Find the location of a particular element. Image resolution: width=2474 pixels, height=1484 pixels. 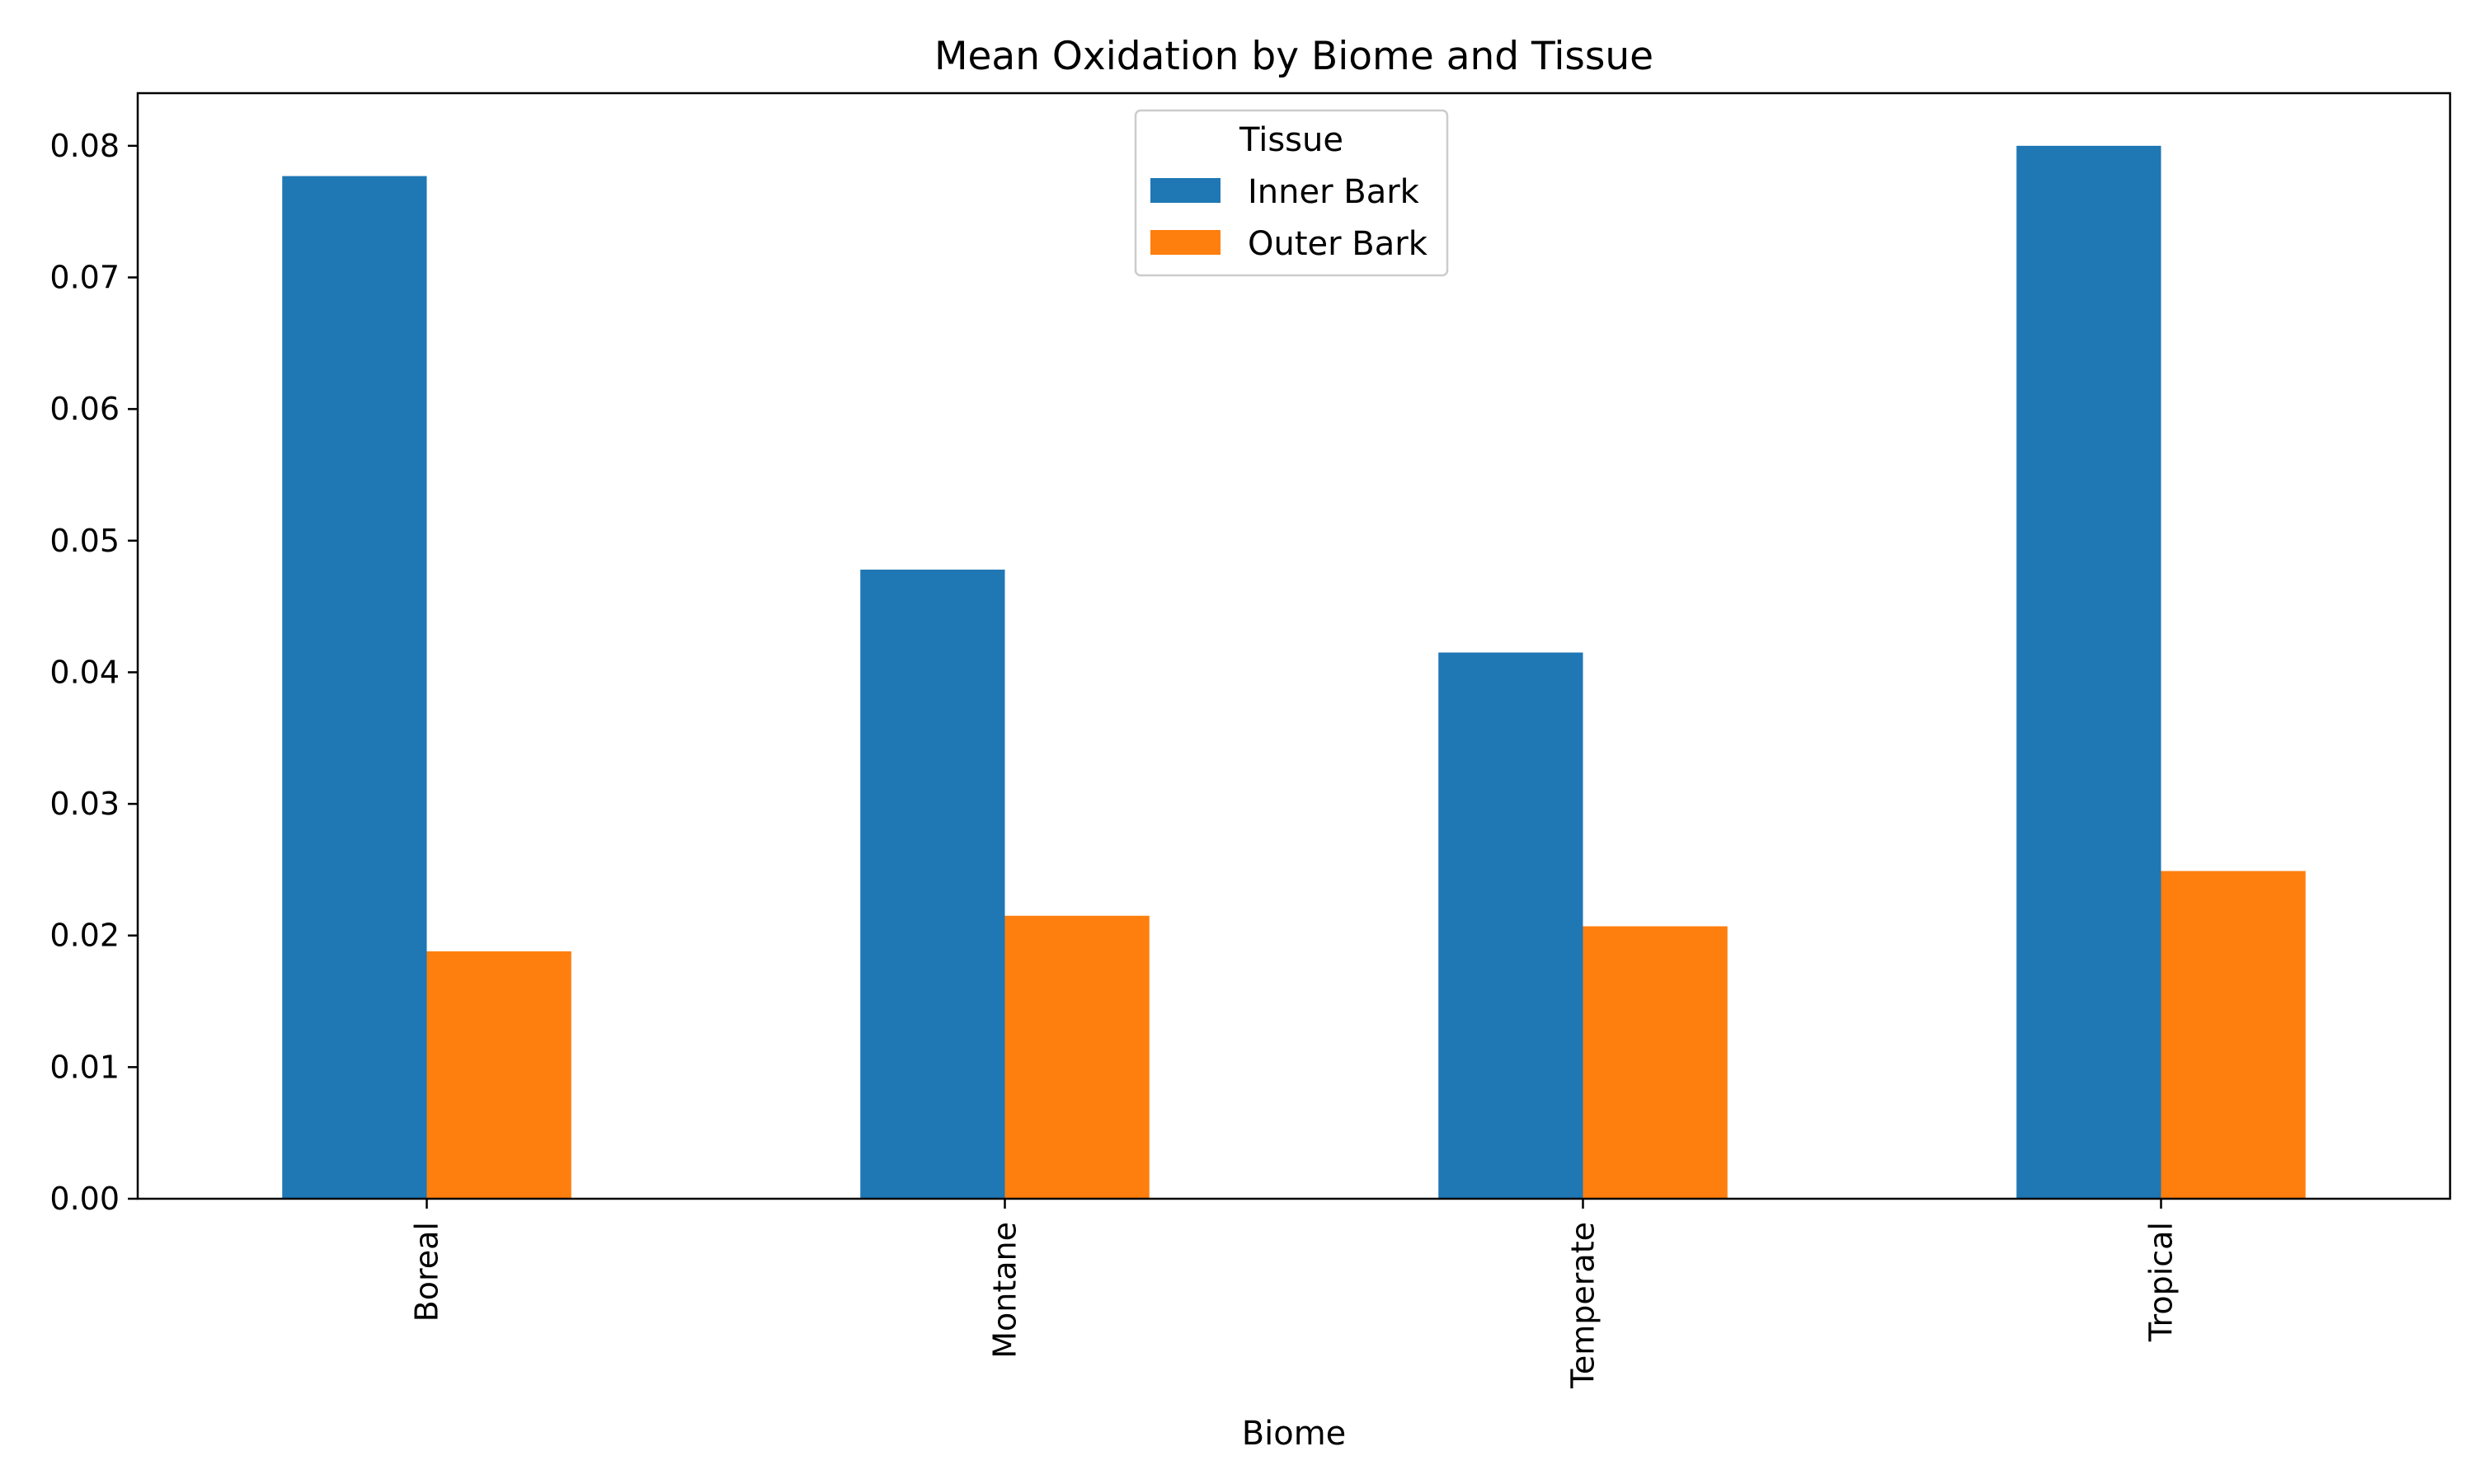

x-tick-label-tropical: Tropical is located at coordinates (2161, 1282).